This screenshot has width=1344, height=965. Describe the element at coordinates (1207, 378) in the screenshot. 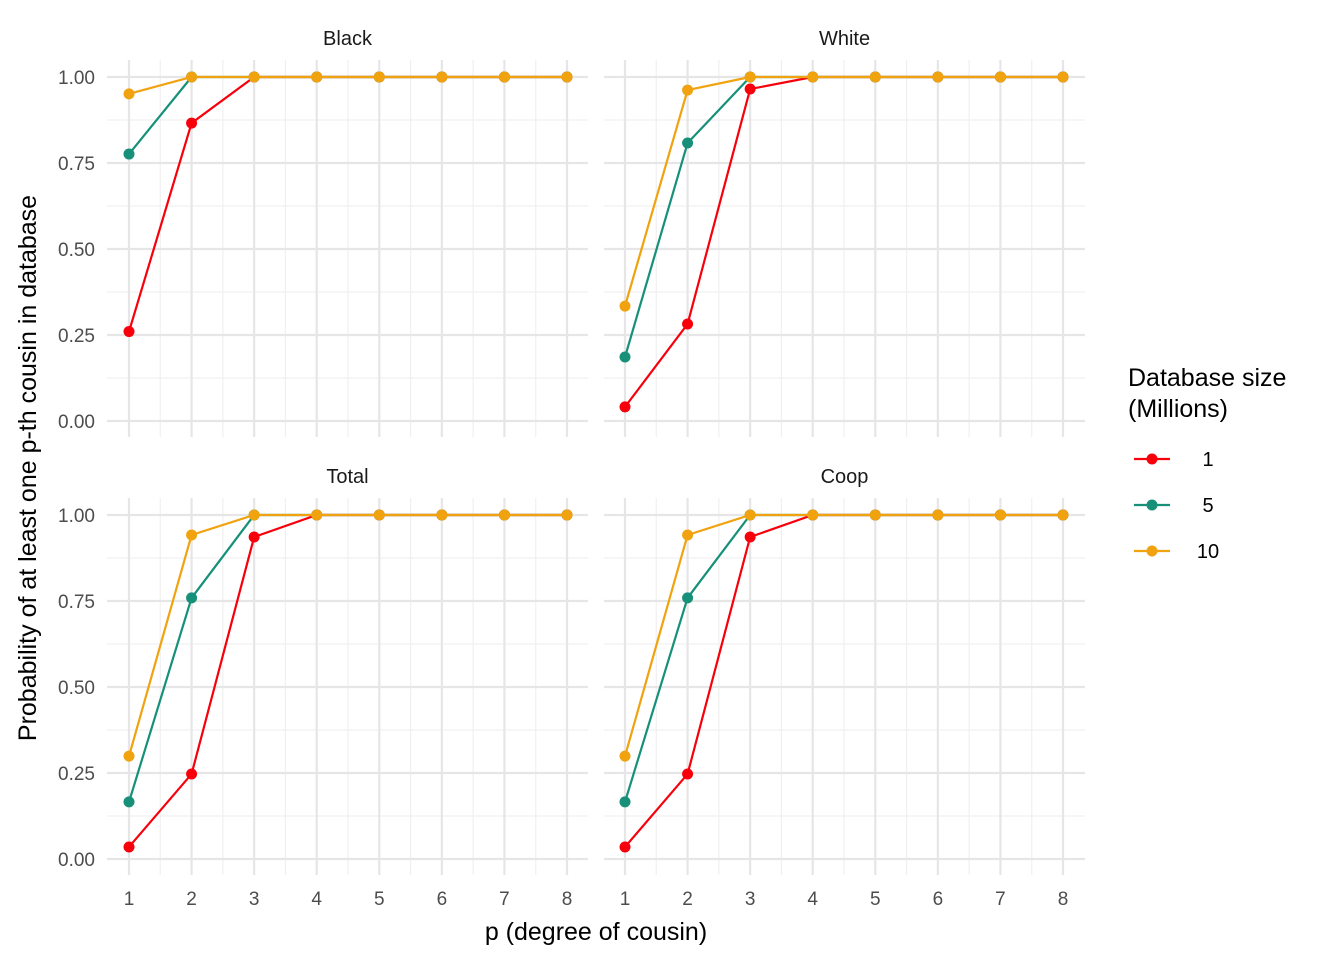

I see `legend-title-line1: Database size` at that location.